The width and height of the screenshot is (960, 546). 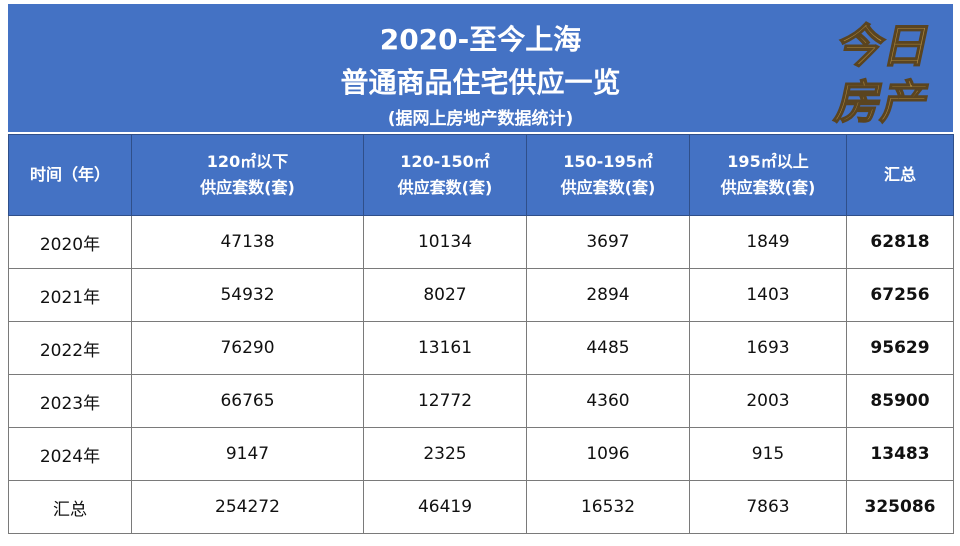 What do you see at coordinates (884, 45) in the screenshot?
I see `logo-text-top: 今日` at bounding box center [884, 45].